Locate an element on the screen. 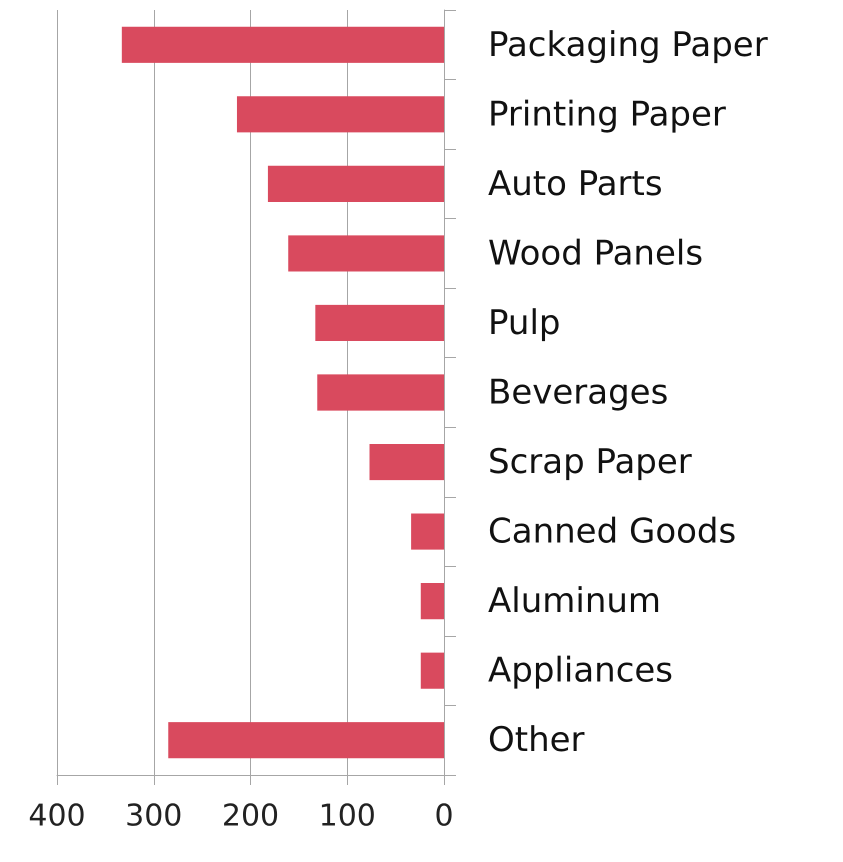 The width and height of the screenshot is (843, 862). y-tick-label: Printing Paper is located at coordinates (607, 114).